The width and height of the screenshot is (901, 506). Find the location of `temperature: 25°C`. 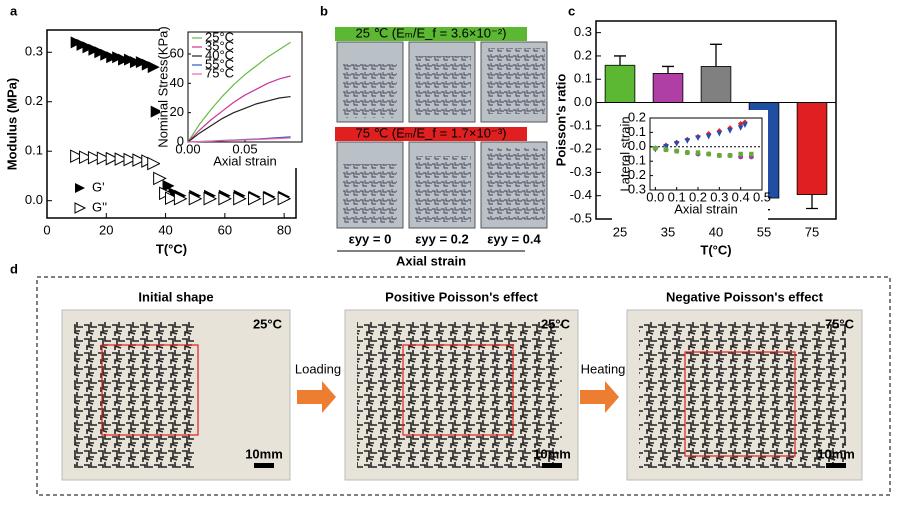

temperature: 25°C is located at coordinates (268, 323).